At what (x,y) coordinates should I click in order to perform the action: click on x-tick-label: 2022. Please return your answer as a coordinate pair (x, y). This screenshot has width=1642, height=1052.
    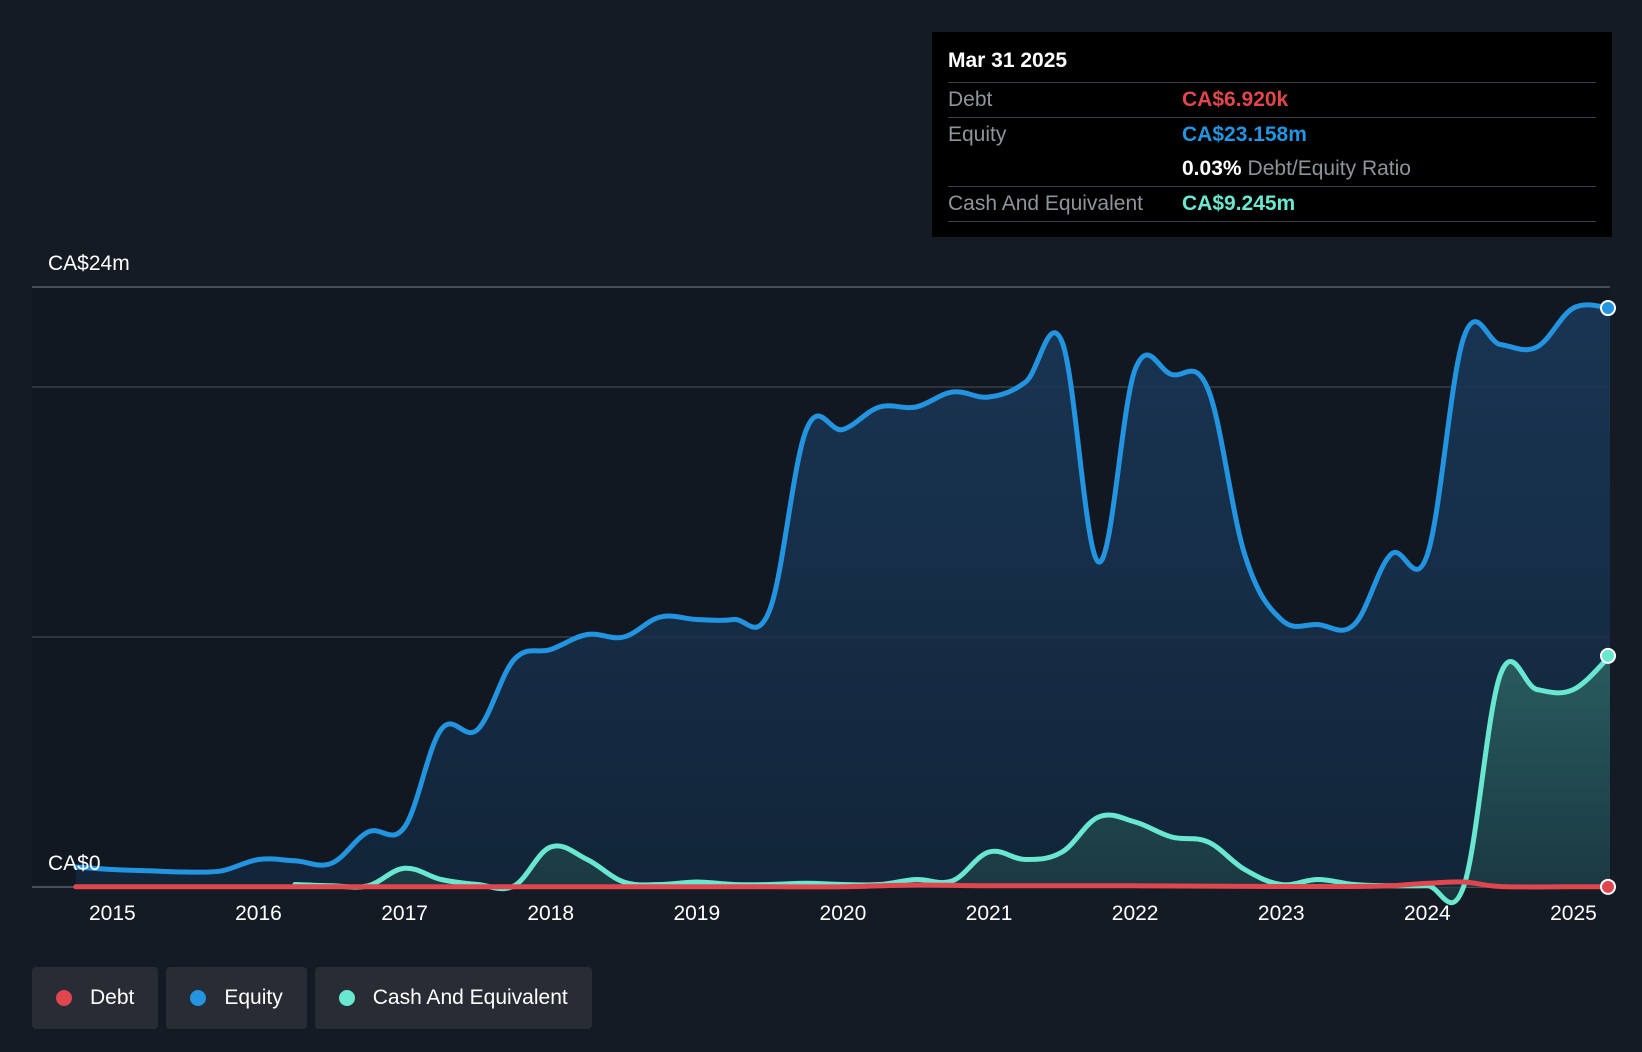
    Looking at the image, I should click on (1135, 913).